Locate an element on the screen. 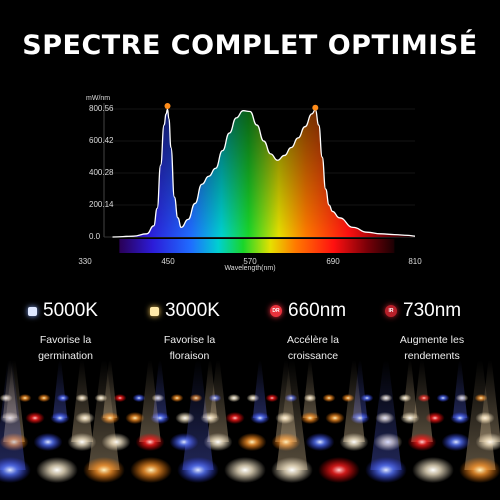  y-tick: 0.0 is located at coordinates (95, 236).